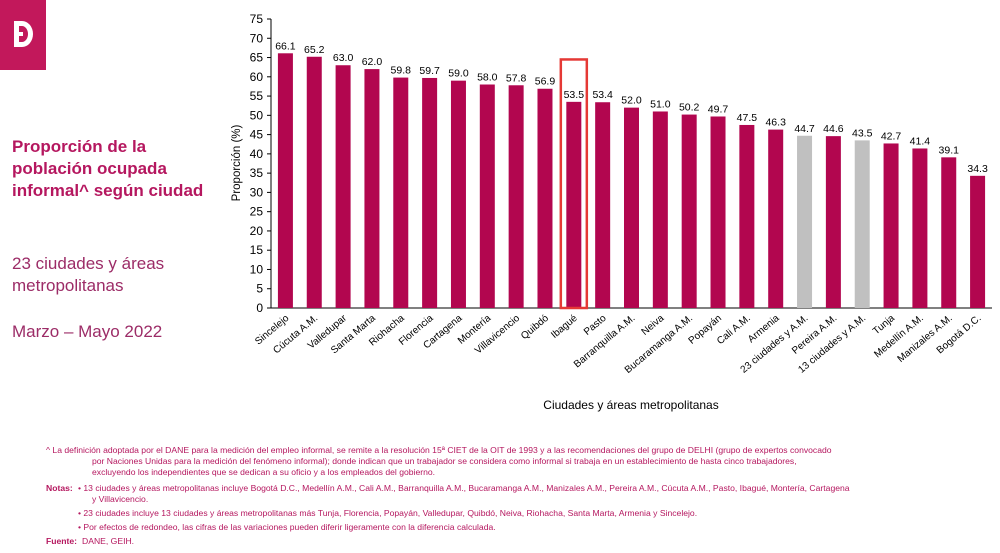 The width and height of the screenshot is (1000, 553). Describe the element at coordinates (257, 192) in the screenshot. I see `y-tick-label: 30` at that location.